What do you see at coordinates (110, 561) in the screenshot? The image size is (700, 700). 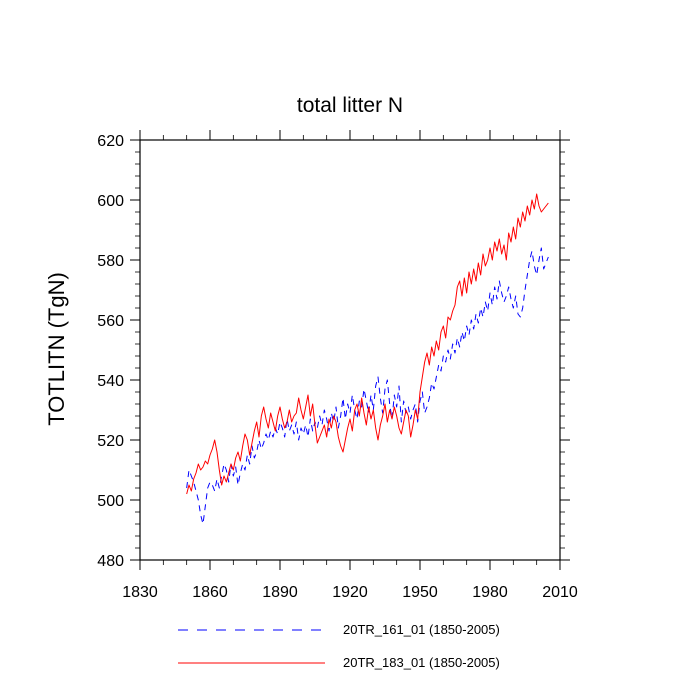 I see `y-tick-label: 480` at bounding box center [110, 561].